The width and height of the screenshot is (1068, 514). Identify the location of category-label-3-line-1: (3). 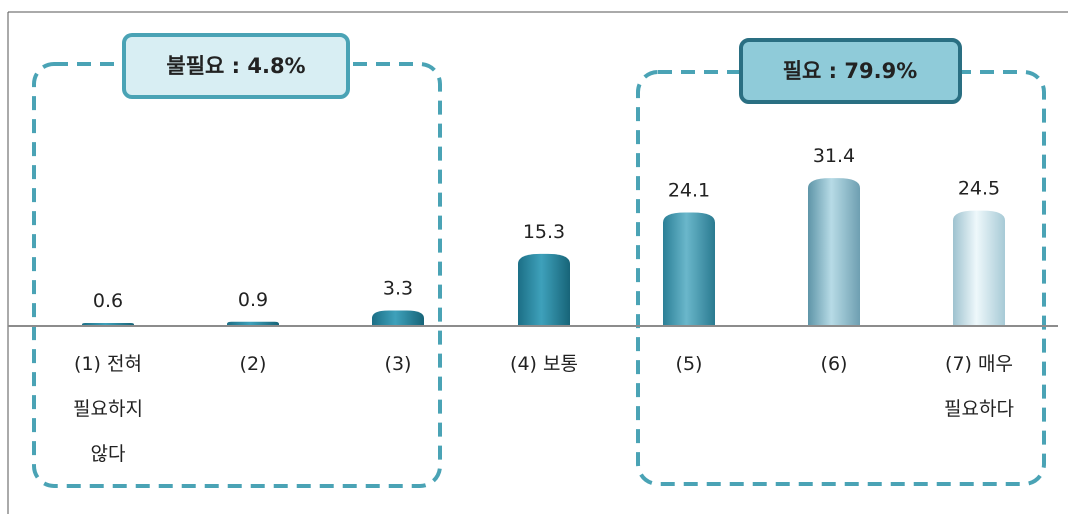
(398, 364).